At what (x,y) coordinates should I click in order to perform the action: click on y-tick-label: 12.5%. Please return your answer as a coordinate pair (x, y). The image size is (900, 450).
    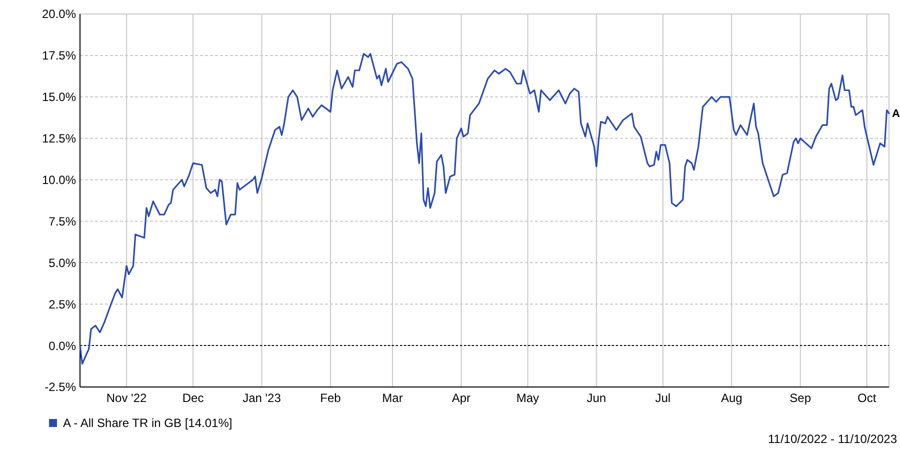
    Looking at the image, I should click on (59, 139).